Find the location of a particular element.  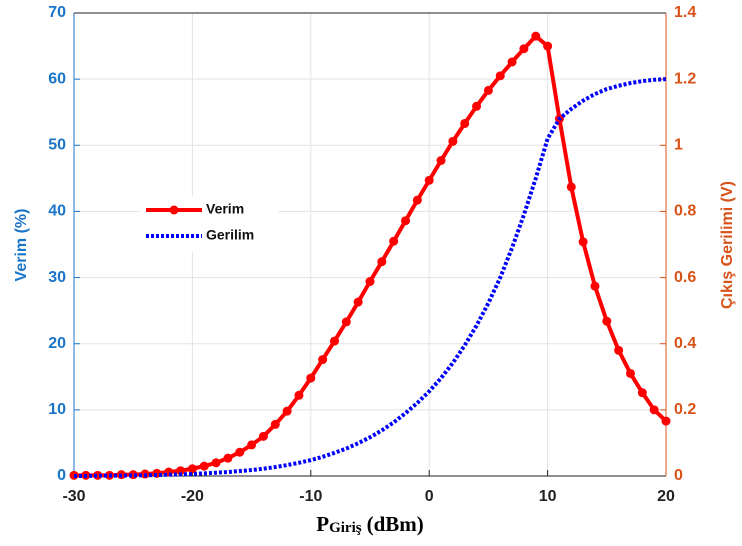

x-axis-label: PGiriş (dBm) is located at coordinates (370, 524).